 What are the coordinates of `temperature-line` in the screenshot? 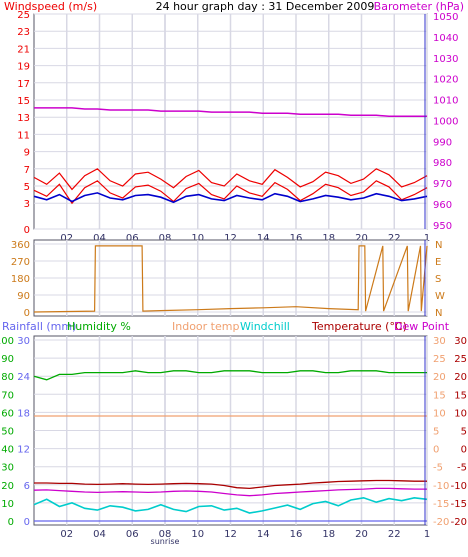 It's located at (230, 484).